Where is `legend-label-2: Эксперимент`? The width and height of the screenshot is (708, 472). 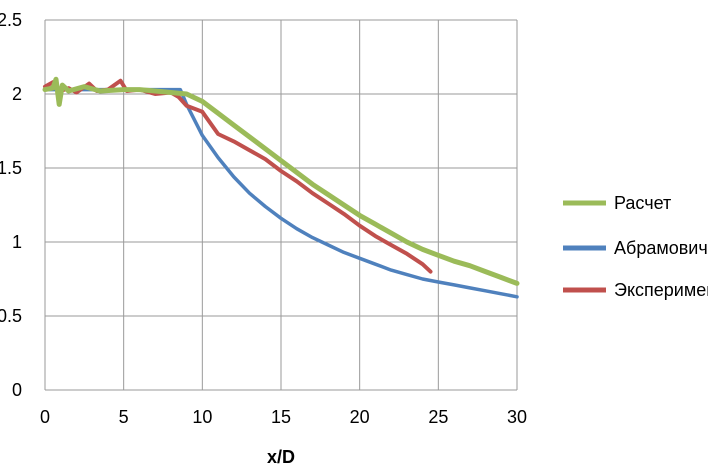
legend-label-2: Эксперимент is located at coordinates (661, 290).